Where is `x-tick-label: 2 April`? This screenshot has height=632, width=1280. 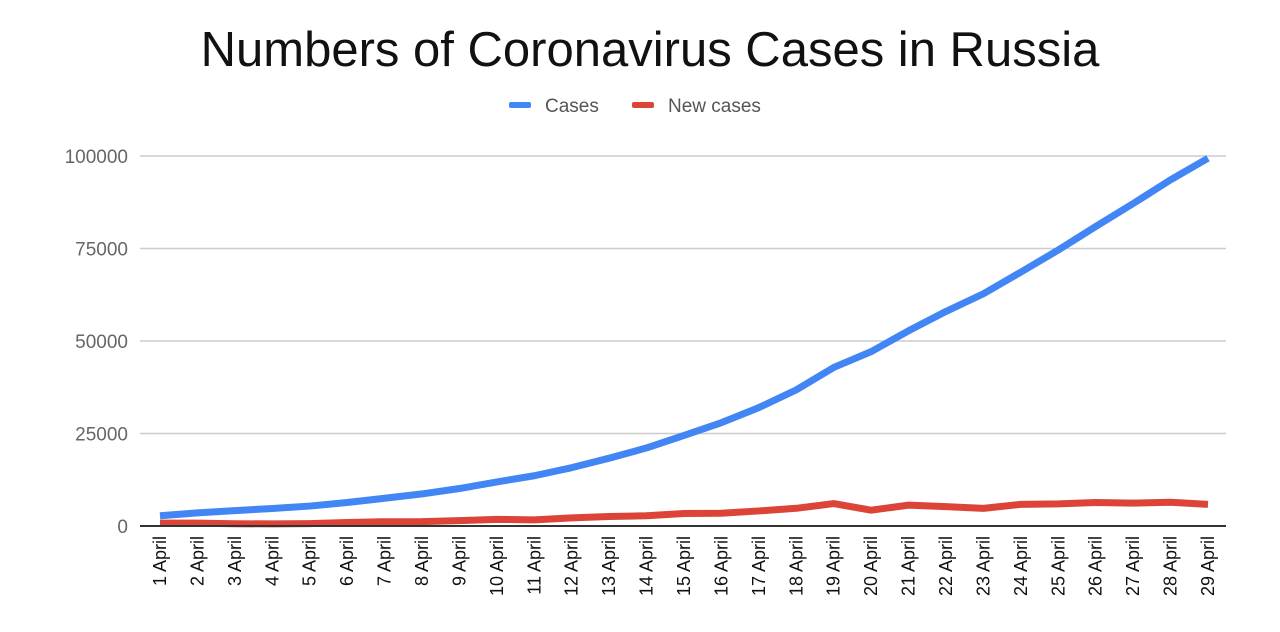 x-tick-label: 2 April is located at coordinates (197, 561).